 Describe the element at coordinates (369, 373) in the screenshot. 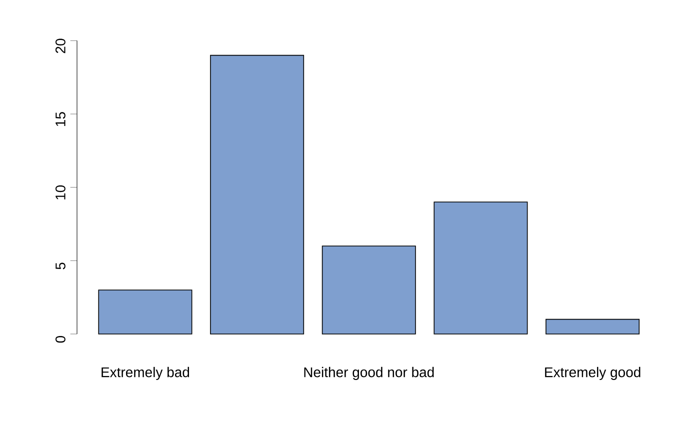

I see `x-tick-label: Neither good nor bad` at that location.